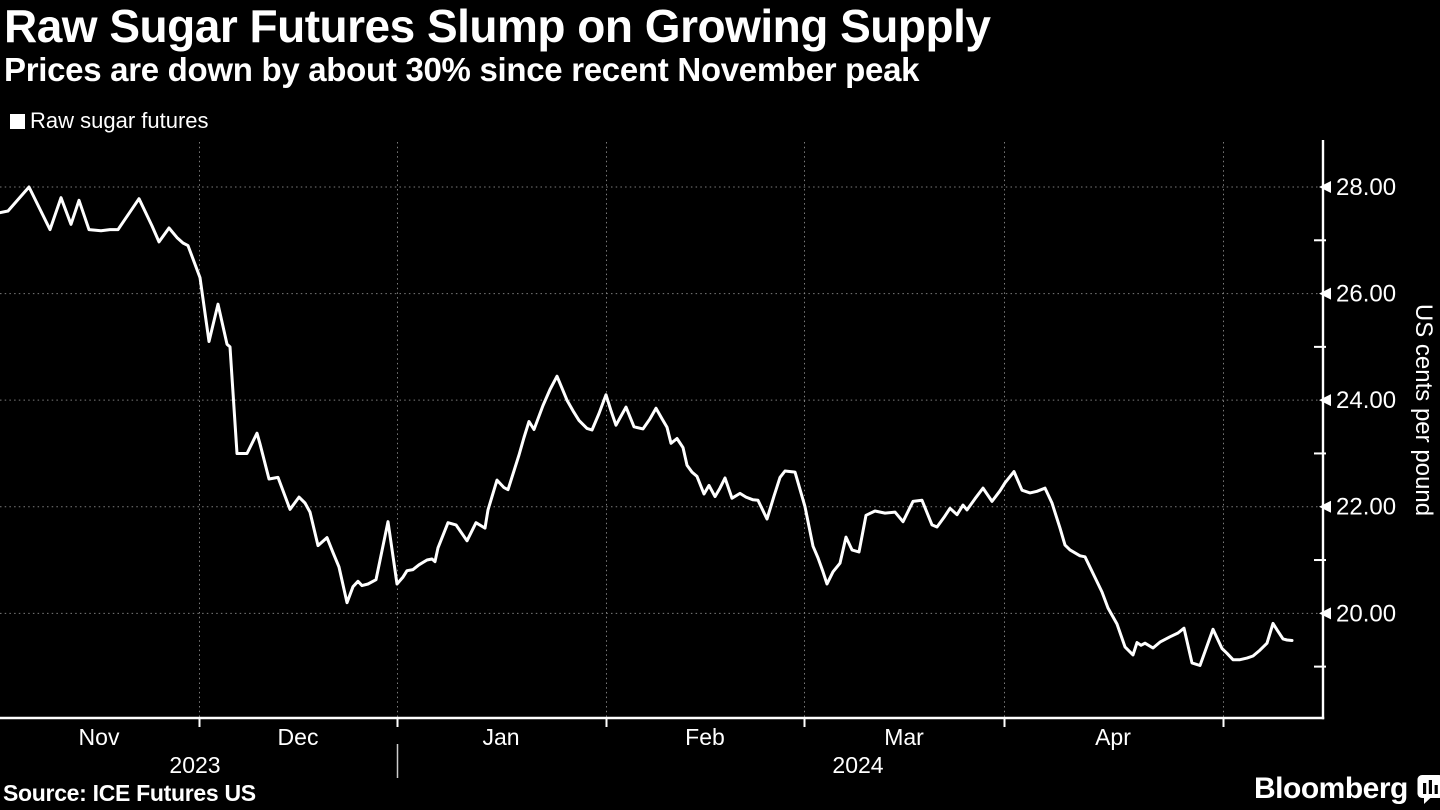 This screenshot has height=810, width=1440. Describe the element at coordinates (109, 121) in the screenshot. I see `legend: Raw sugar futures` at that location.